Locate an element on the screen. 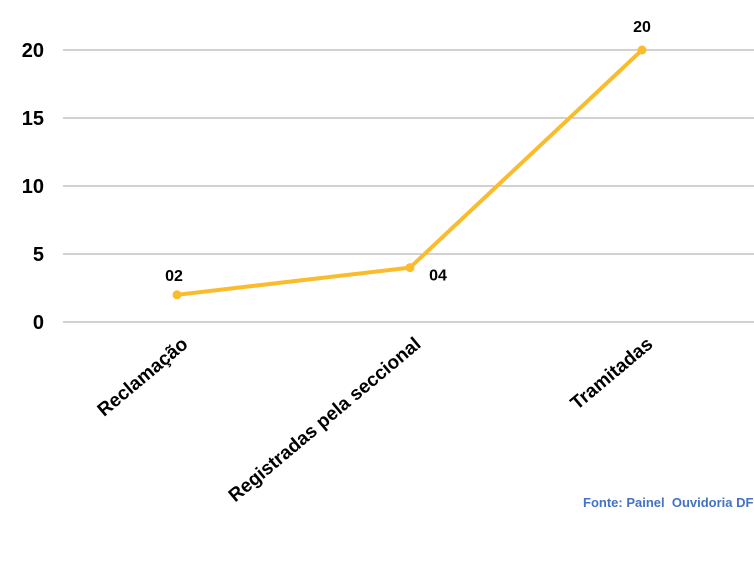 The height and width of the screenshot is (577, 754). data-label: 20 is located at coordinates (642, 27).